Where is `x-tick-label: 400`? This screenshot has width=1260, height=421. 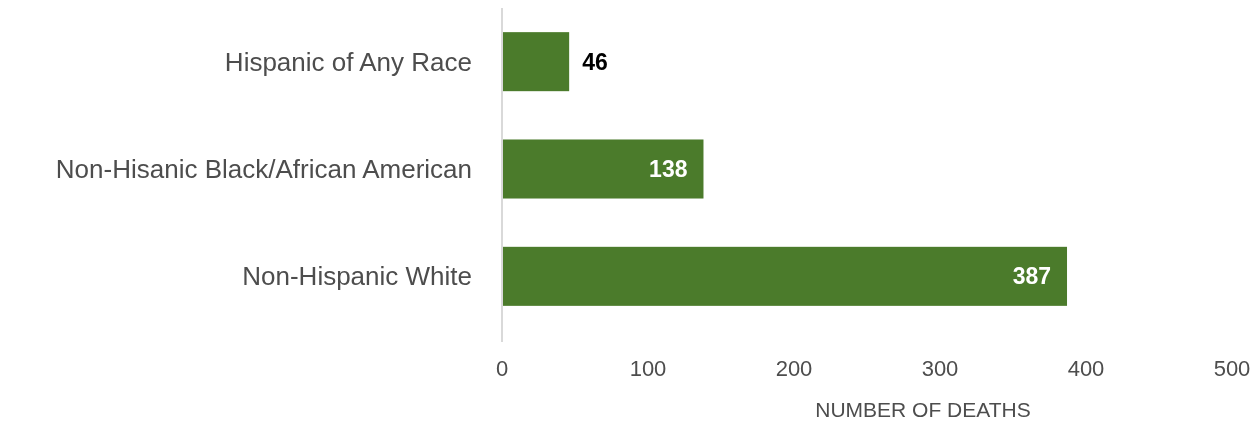 x-tick-label: 400 is located at coordinates (1086, 368).